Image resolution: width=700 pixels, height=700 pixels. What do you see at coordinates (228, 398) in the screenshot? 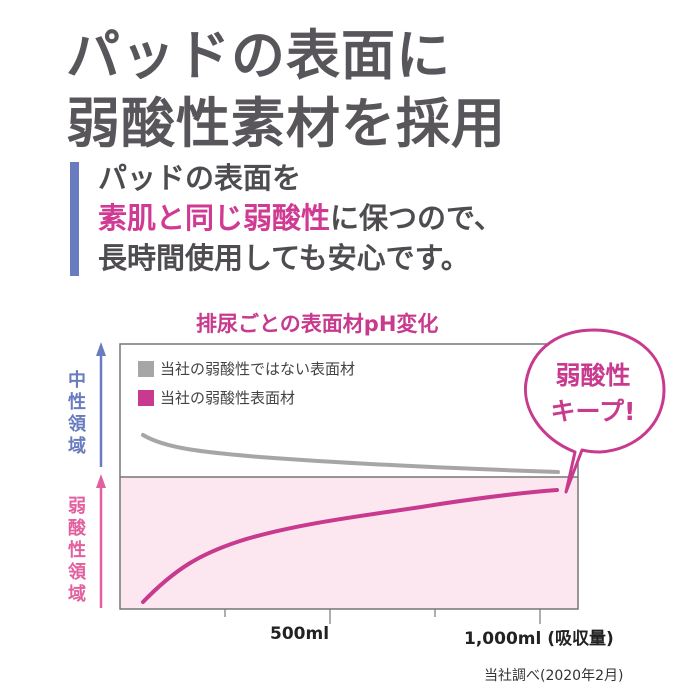
I see `legend-label: 当社の弱酸性表面材` at bounding box center [228, 398].